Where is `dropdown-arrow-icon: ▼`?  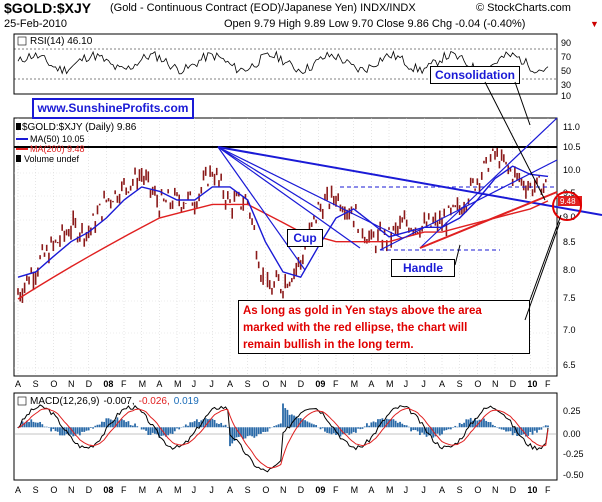 dropdown-arrow-icon: ▼ is located at coordinates (594, 24).